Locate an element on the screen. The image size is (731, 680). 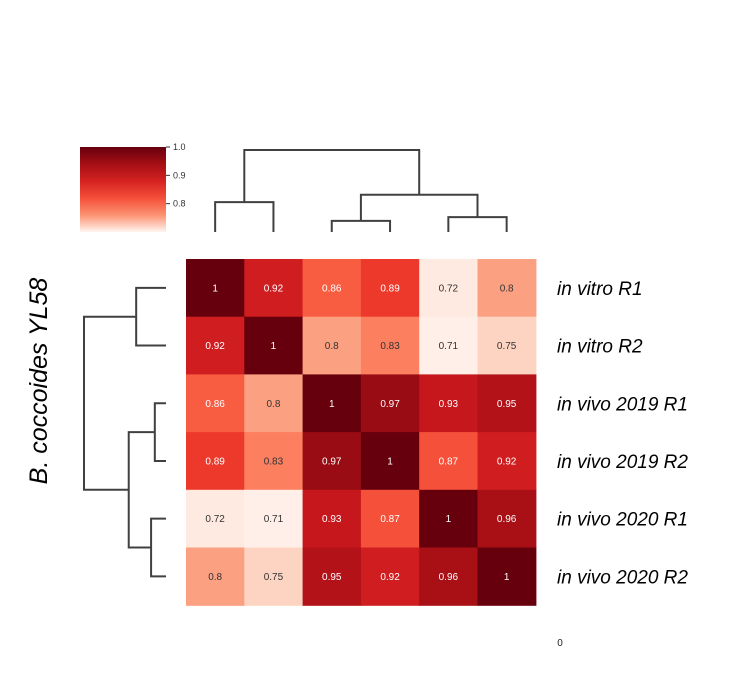
row-label: in vivo 2019 R1 is located at coordinates (622, 404).